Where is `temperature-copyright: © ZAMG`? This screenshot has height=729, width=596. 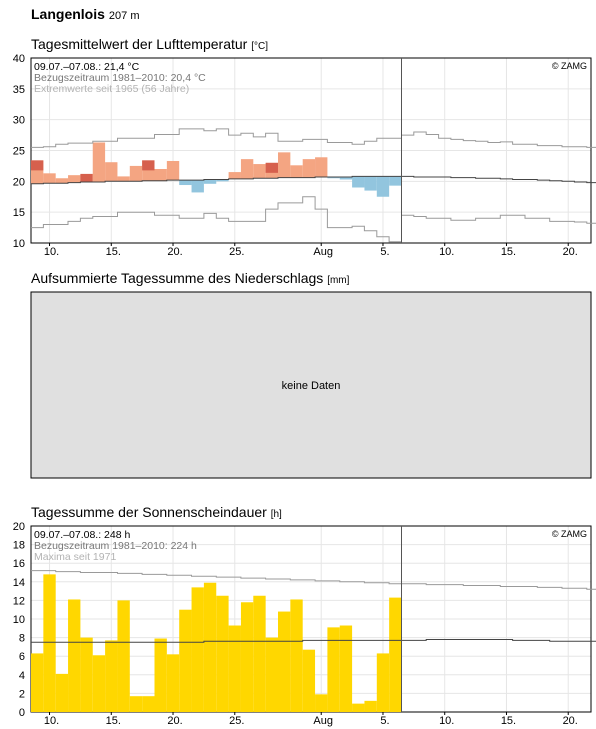 temperature-copyright: © ZAMG is located at coordinates (569, 66).